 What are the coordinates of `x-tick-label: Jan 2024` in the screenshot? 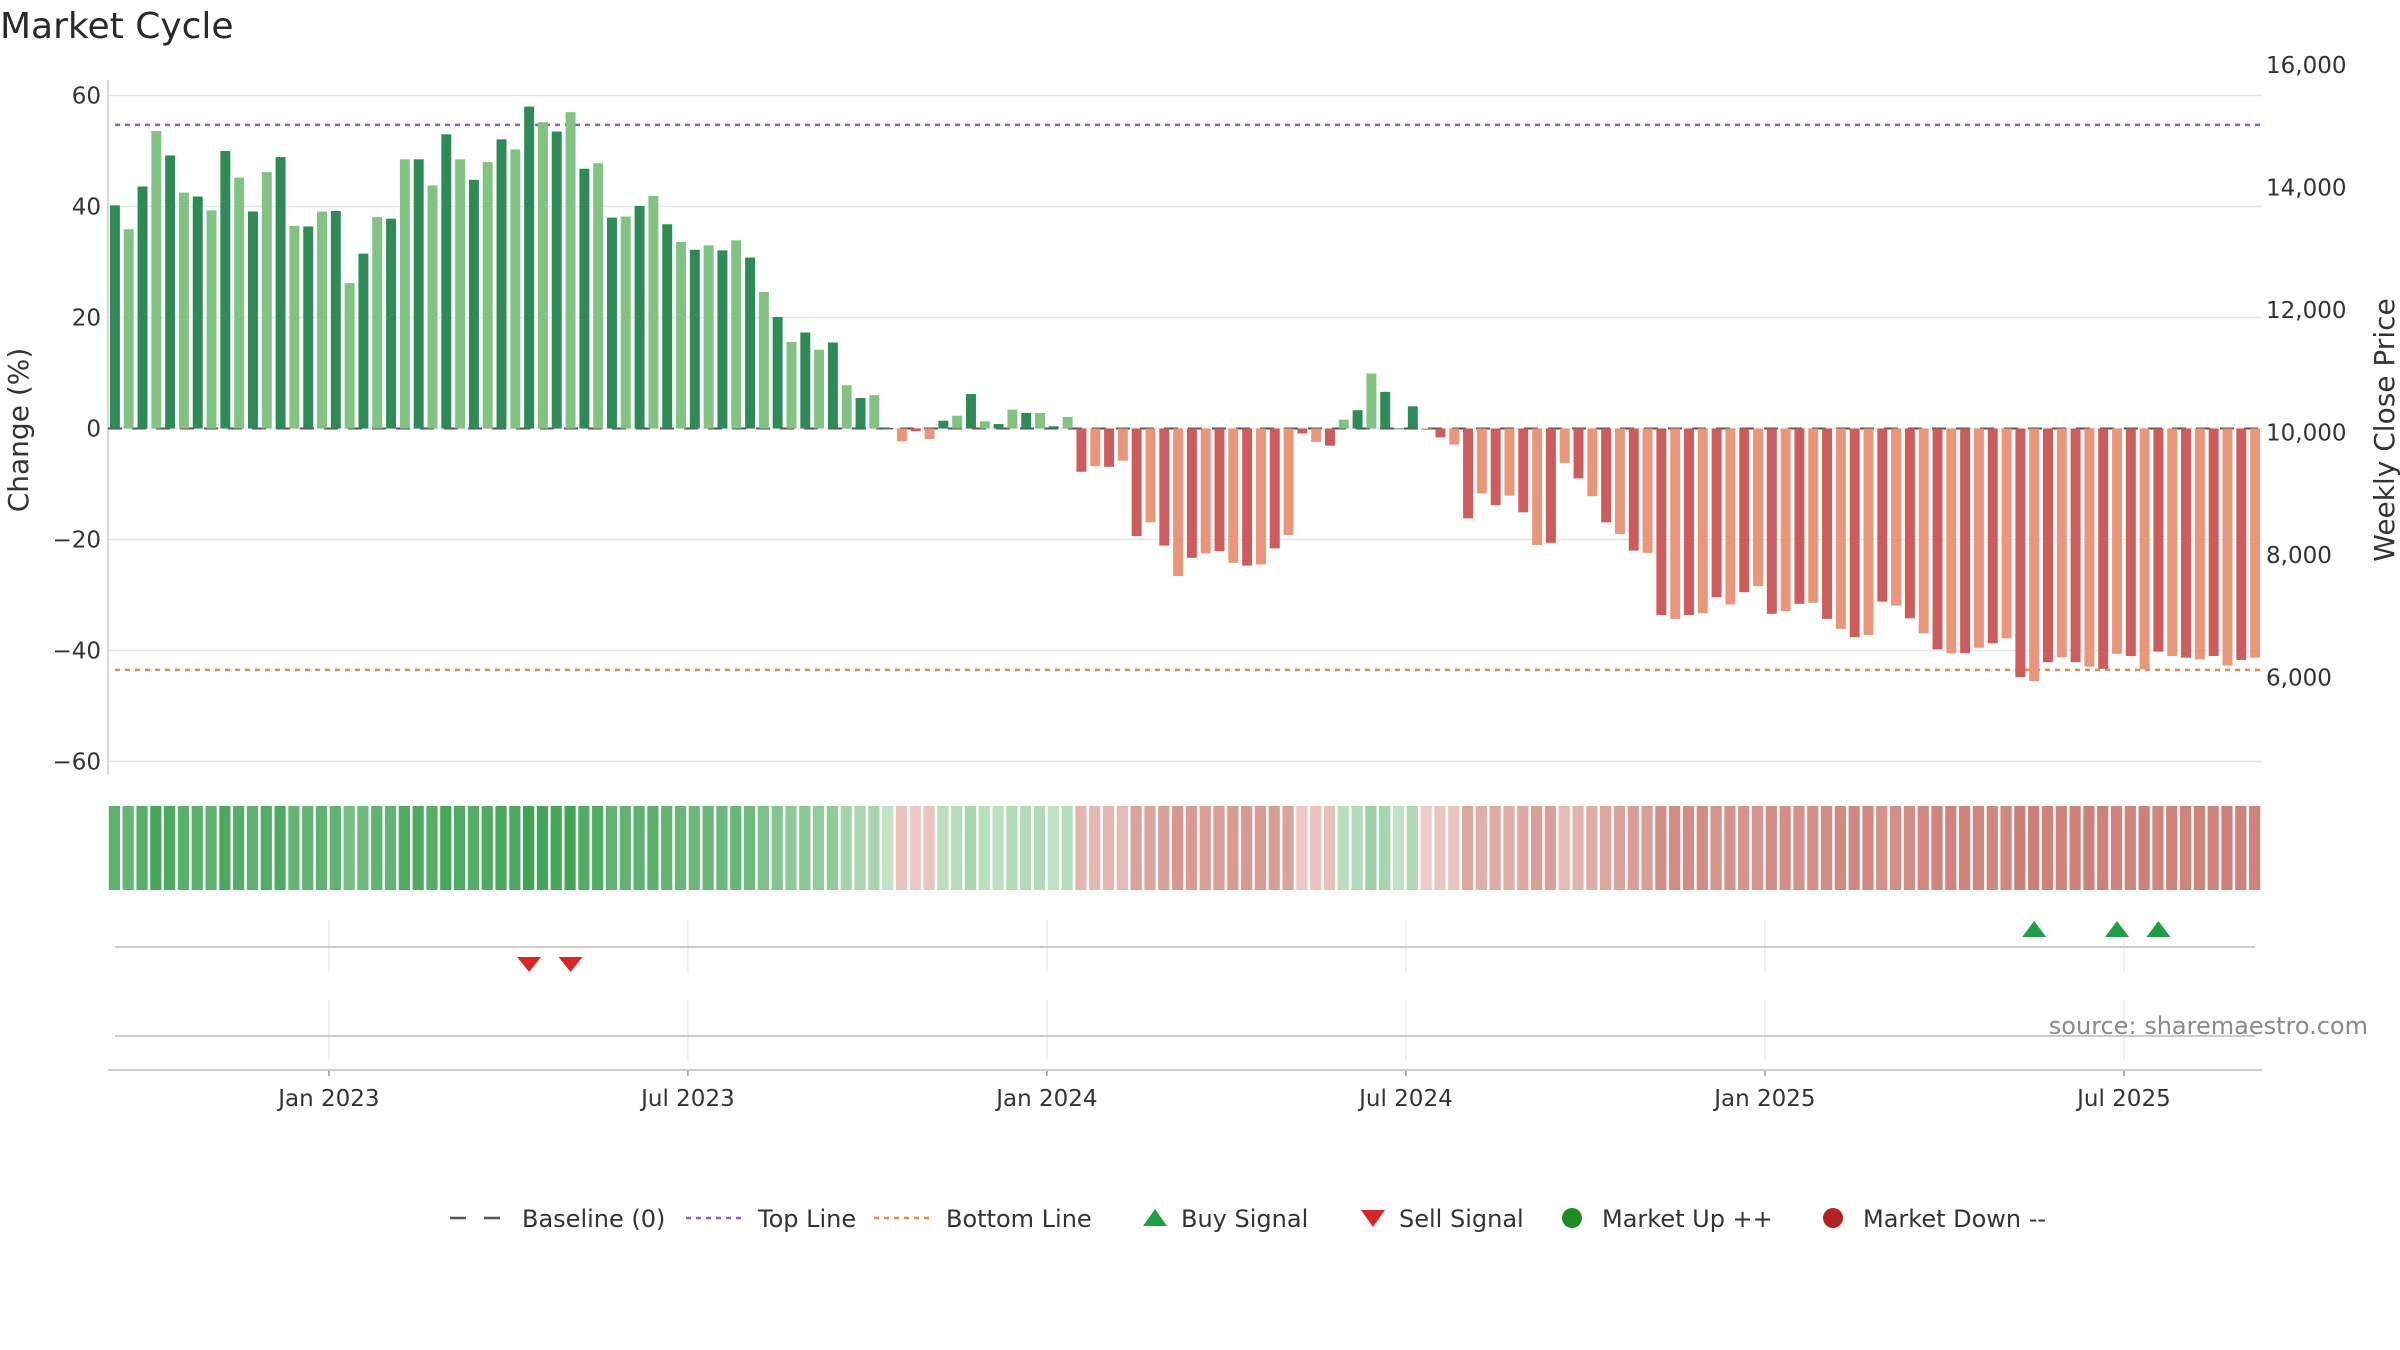 It's located at (1045, 1099).